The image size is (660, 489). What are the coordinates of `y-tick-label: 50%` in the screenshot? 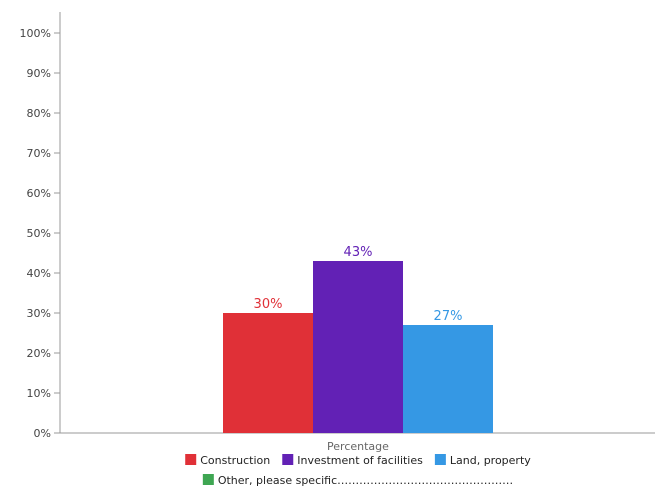 It's located at (39, 233).